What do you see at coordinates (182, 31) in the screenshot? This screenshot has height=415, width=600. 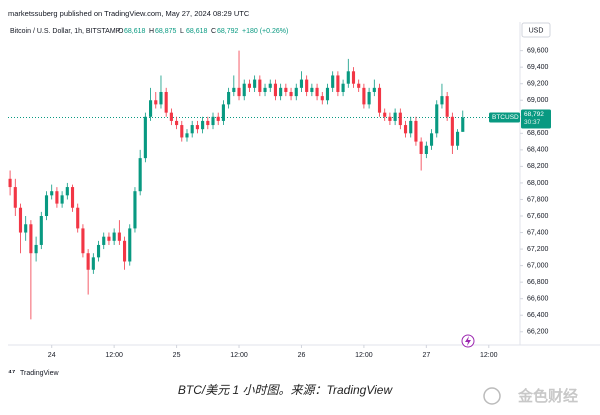 I see `ohlc-key: L` at bounding box center [182, 31].